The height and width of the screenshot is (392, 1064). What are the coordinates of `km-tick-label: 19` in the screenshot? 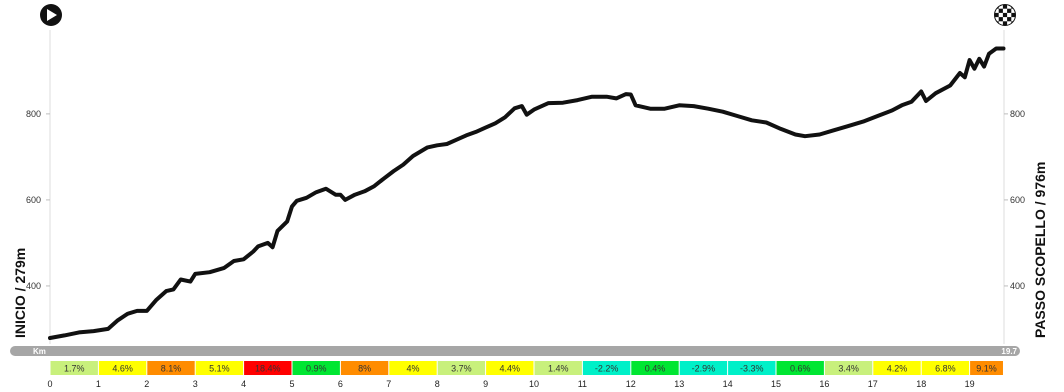 It's located at (970, 384).